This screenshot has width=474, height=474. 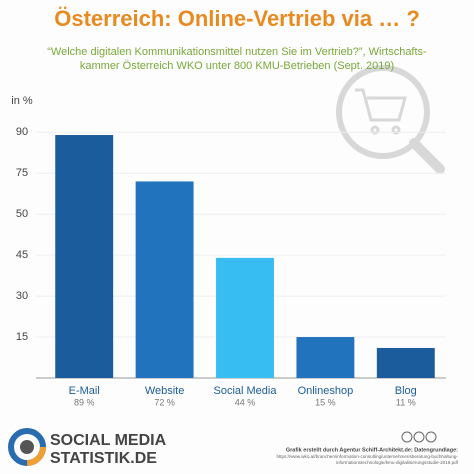 What do you see at coordinates (22, 173) in the screenshot?
I see `y-tick-label: 75` at bounding box center [22, 173].